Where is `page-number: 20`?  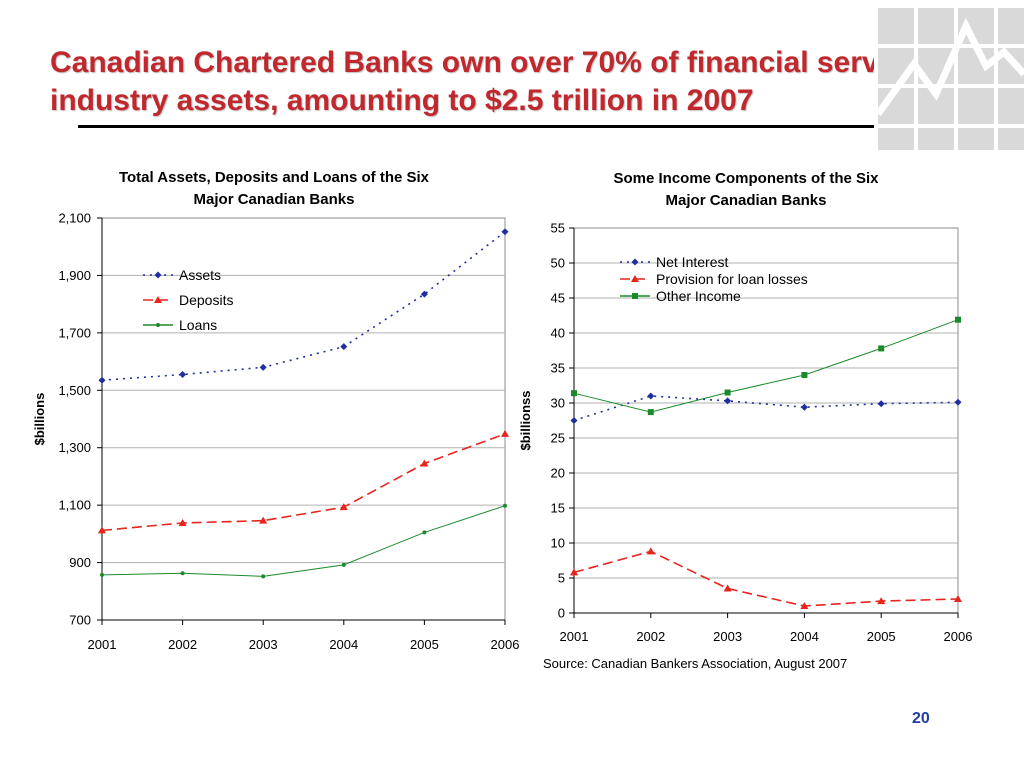 page-number: 20 is located at coordinates (921, 718).